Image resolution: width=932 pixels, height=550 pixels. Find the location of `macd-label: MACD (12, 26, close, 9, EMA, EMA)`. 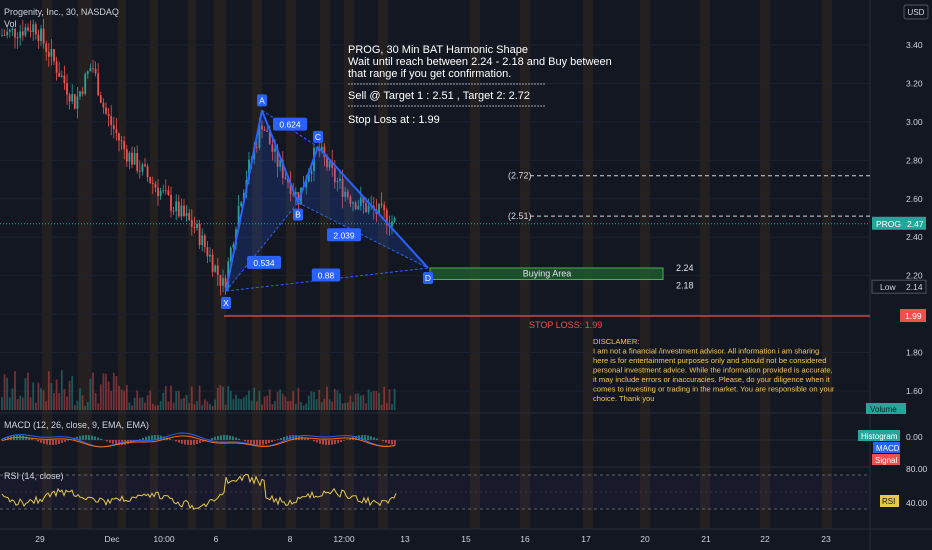

macd-label: MACD (12, 26, close, 9, EMA, EMA) is located at coordinates (76, 425).